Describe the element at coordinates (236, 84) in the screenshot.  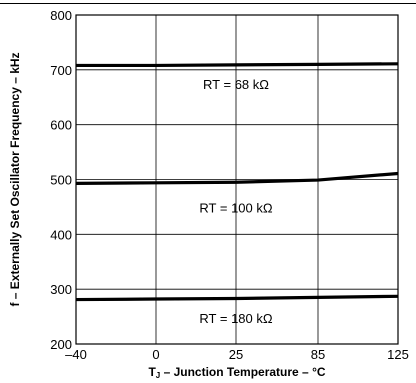
I see `curve-label-1: RT = 68 kΩ` at that location.